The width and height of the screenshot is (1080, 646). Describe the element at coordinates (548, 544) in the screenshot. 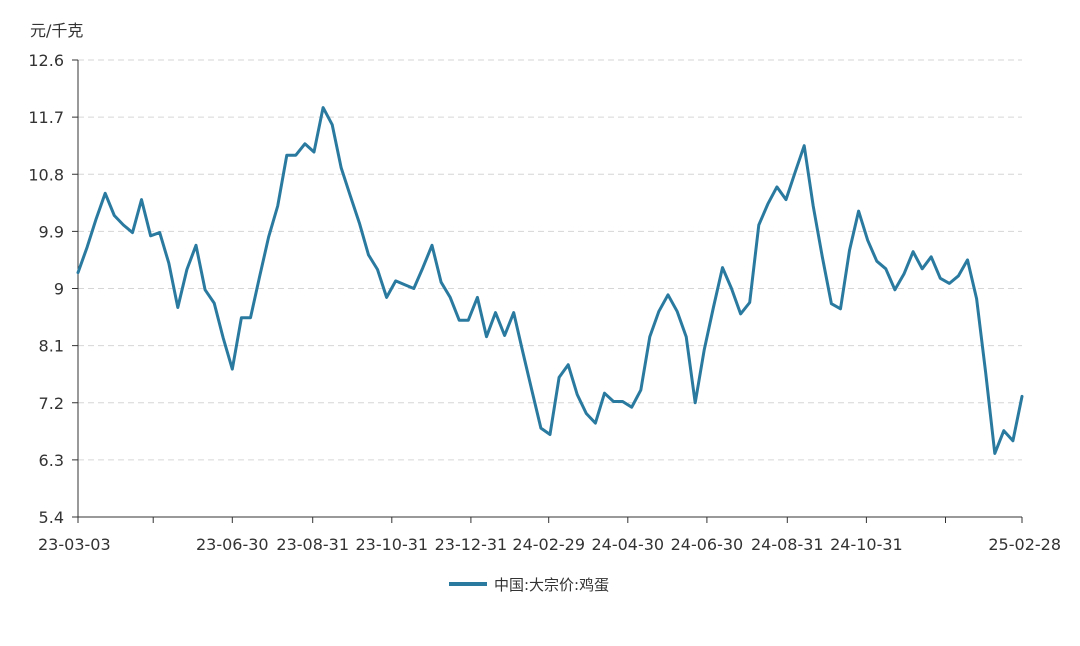

I see `x-tick-label: 24-02-29` at that location.